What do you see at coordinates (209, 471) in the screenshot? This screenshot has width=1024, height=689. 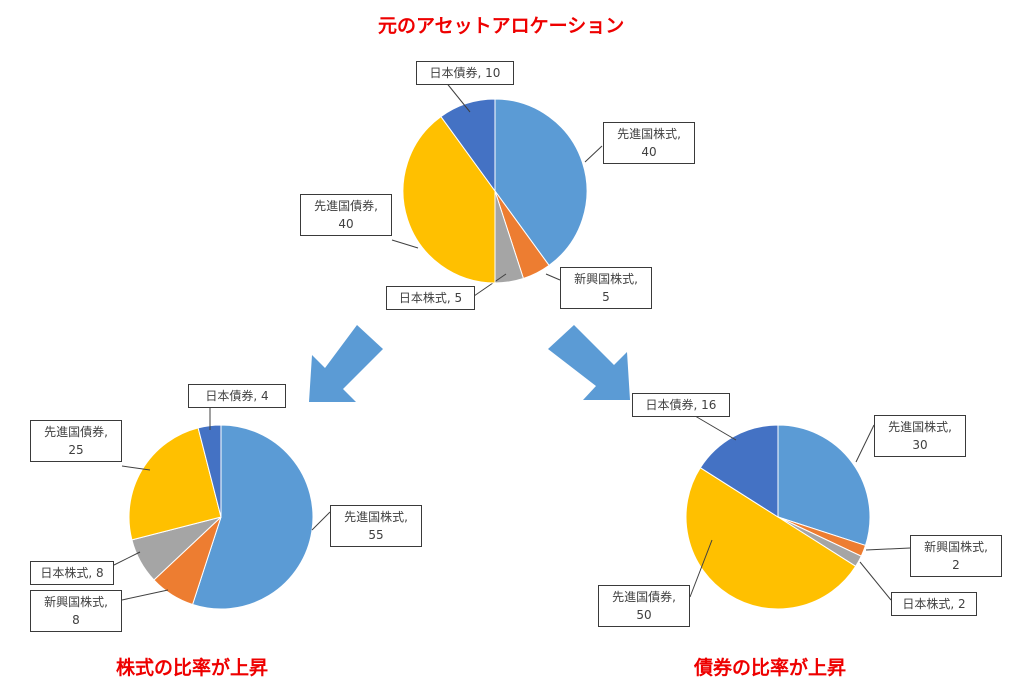 I see `pie-1-slice-jp-bond` at bounding box center [209, 471].